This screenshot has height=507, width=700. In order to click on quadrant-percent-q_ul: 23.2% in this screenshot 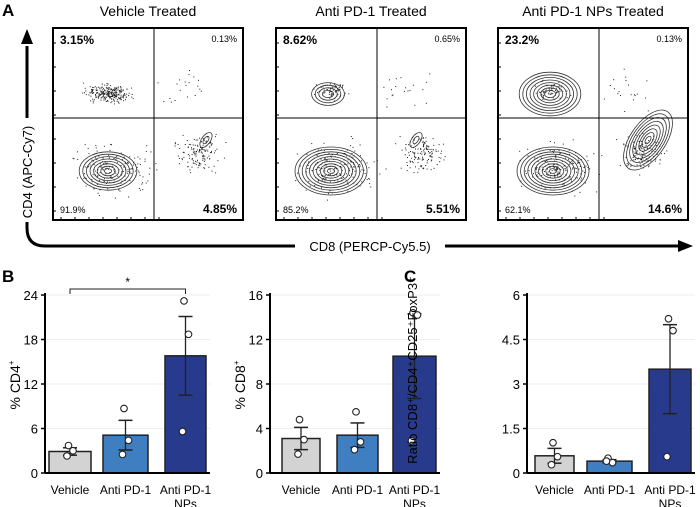, I will do `click(522, 40)`.